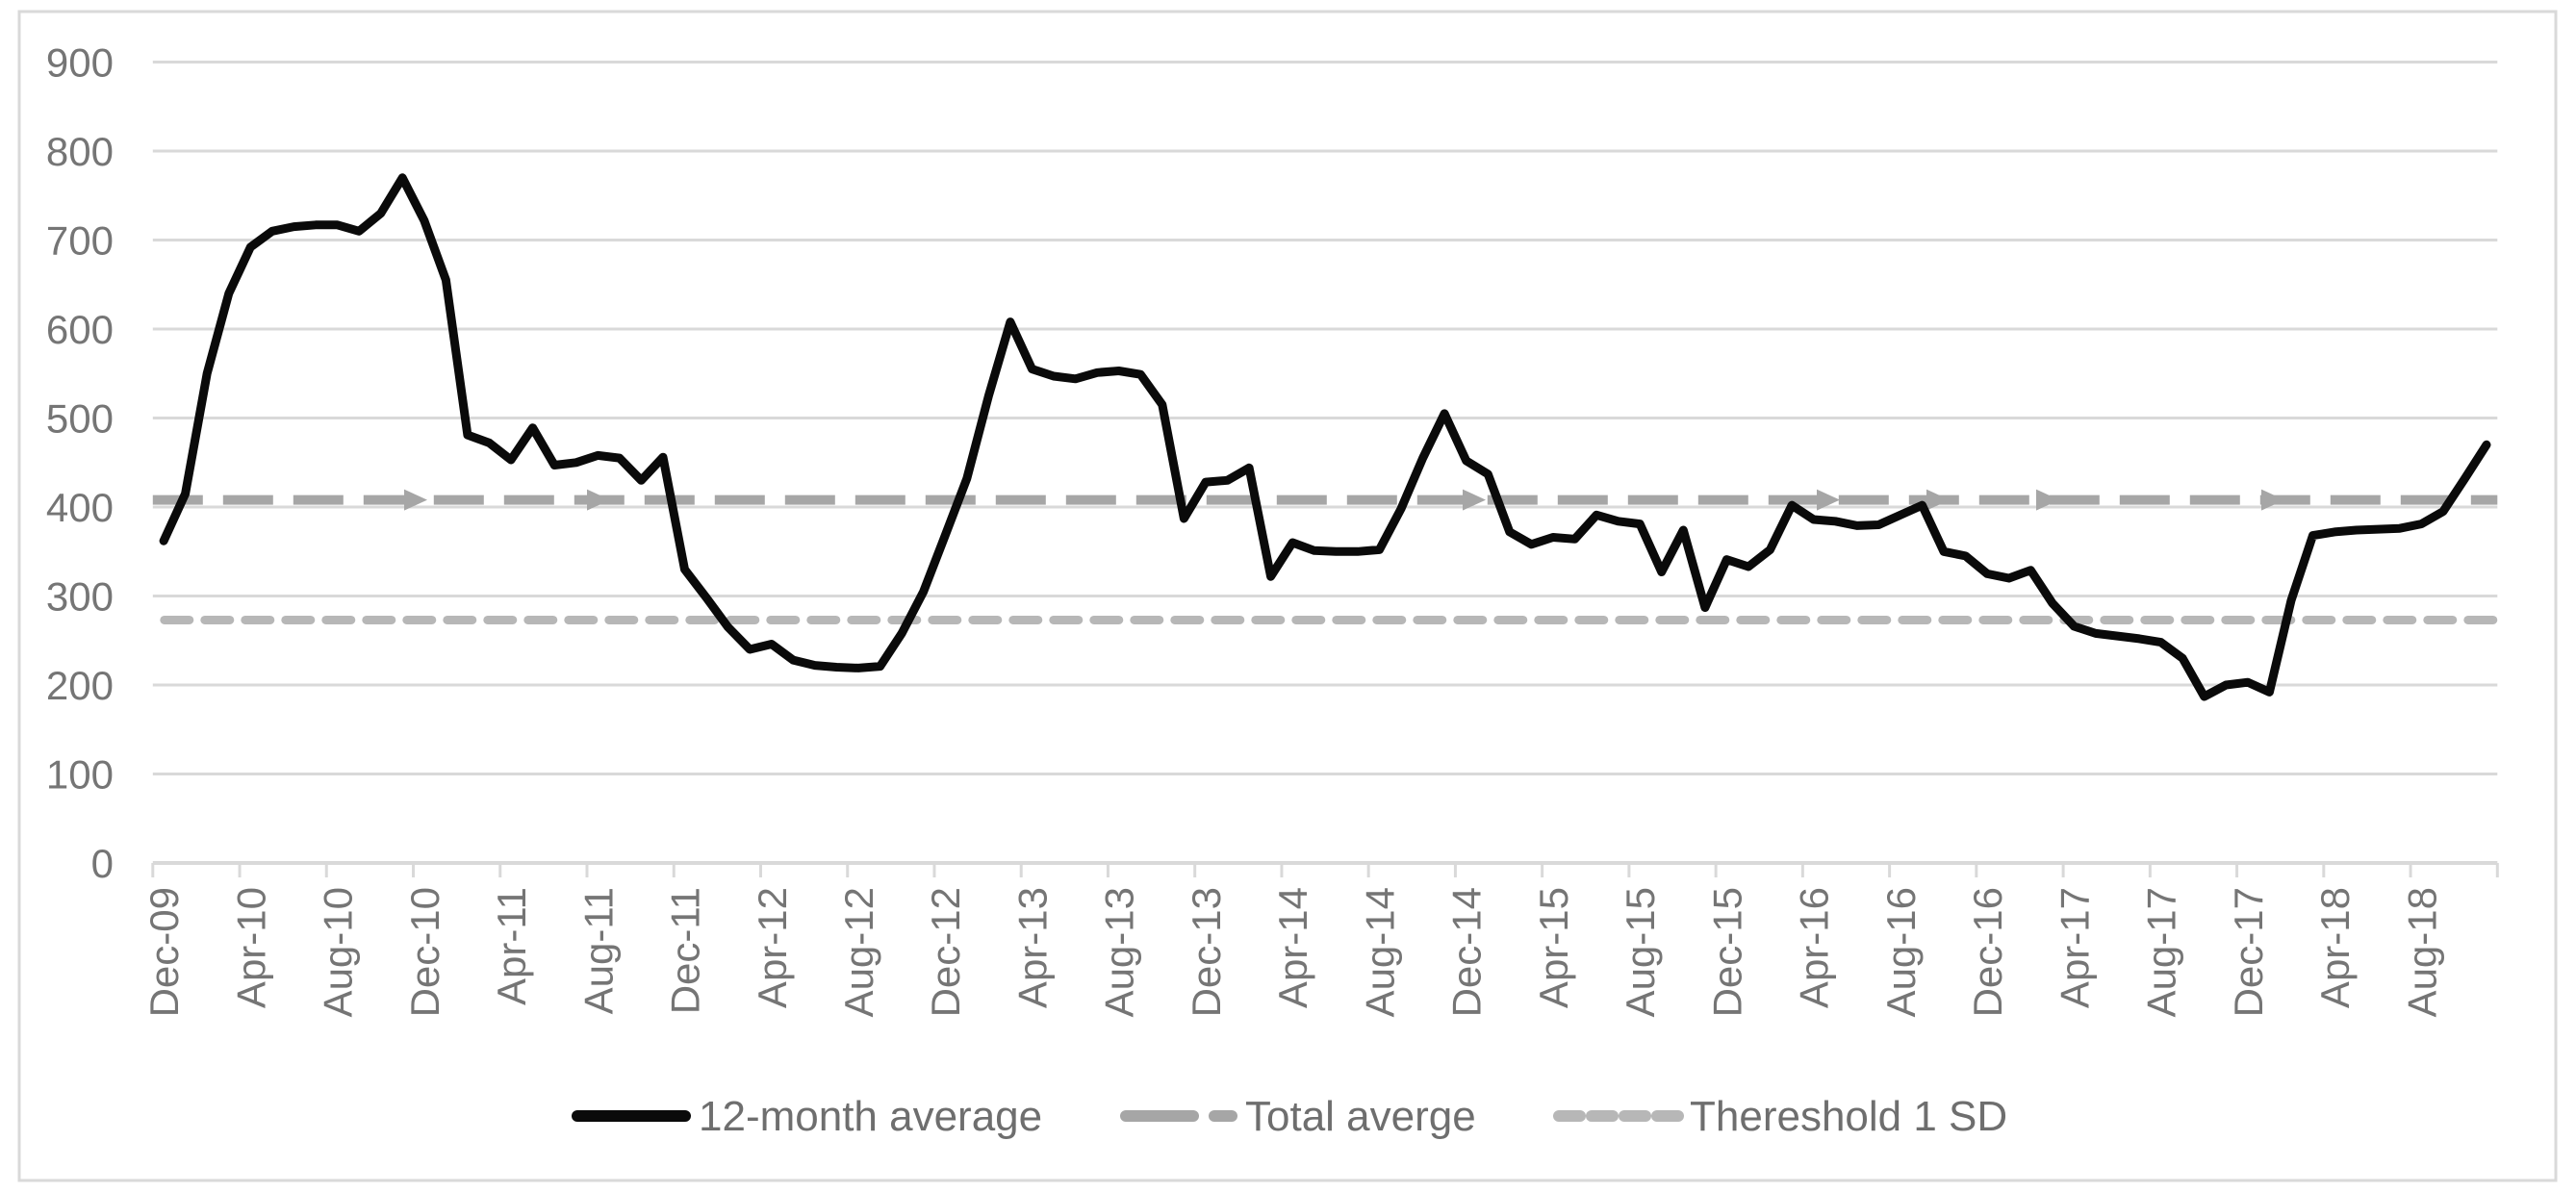  I want to click on x-tick-label: Aug-17, so click(2161, 952).